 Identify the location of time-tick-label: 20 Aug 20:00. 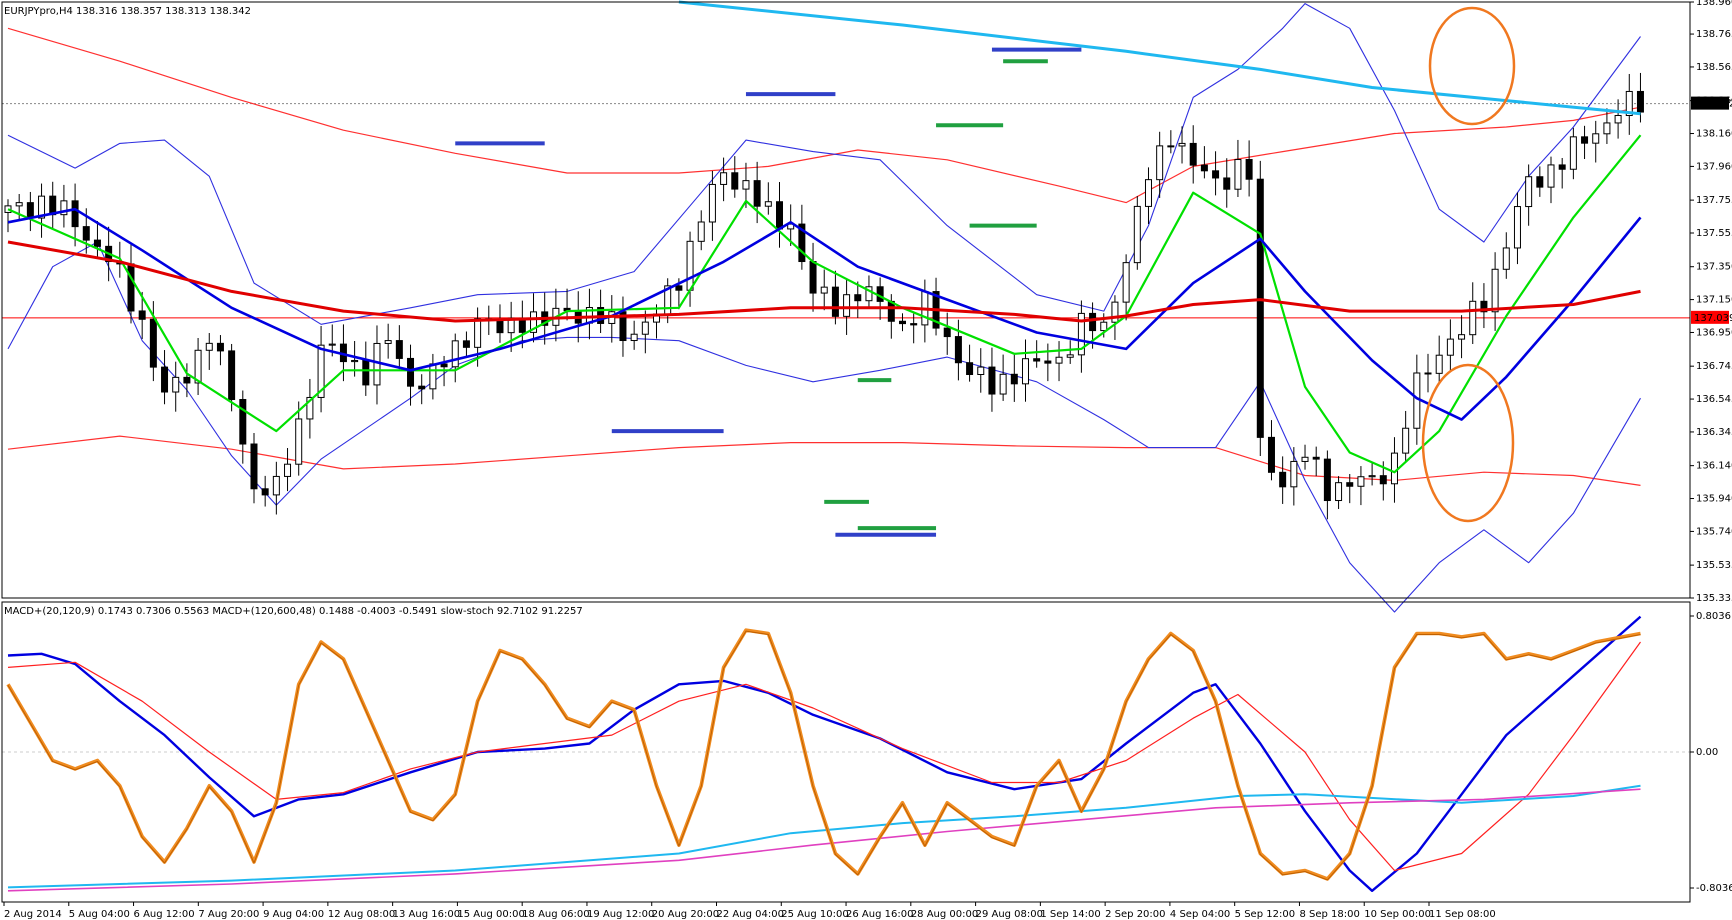
(685, 914).